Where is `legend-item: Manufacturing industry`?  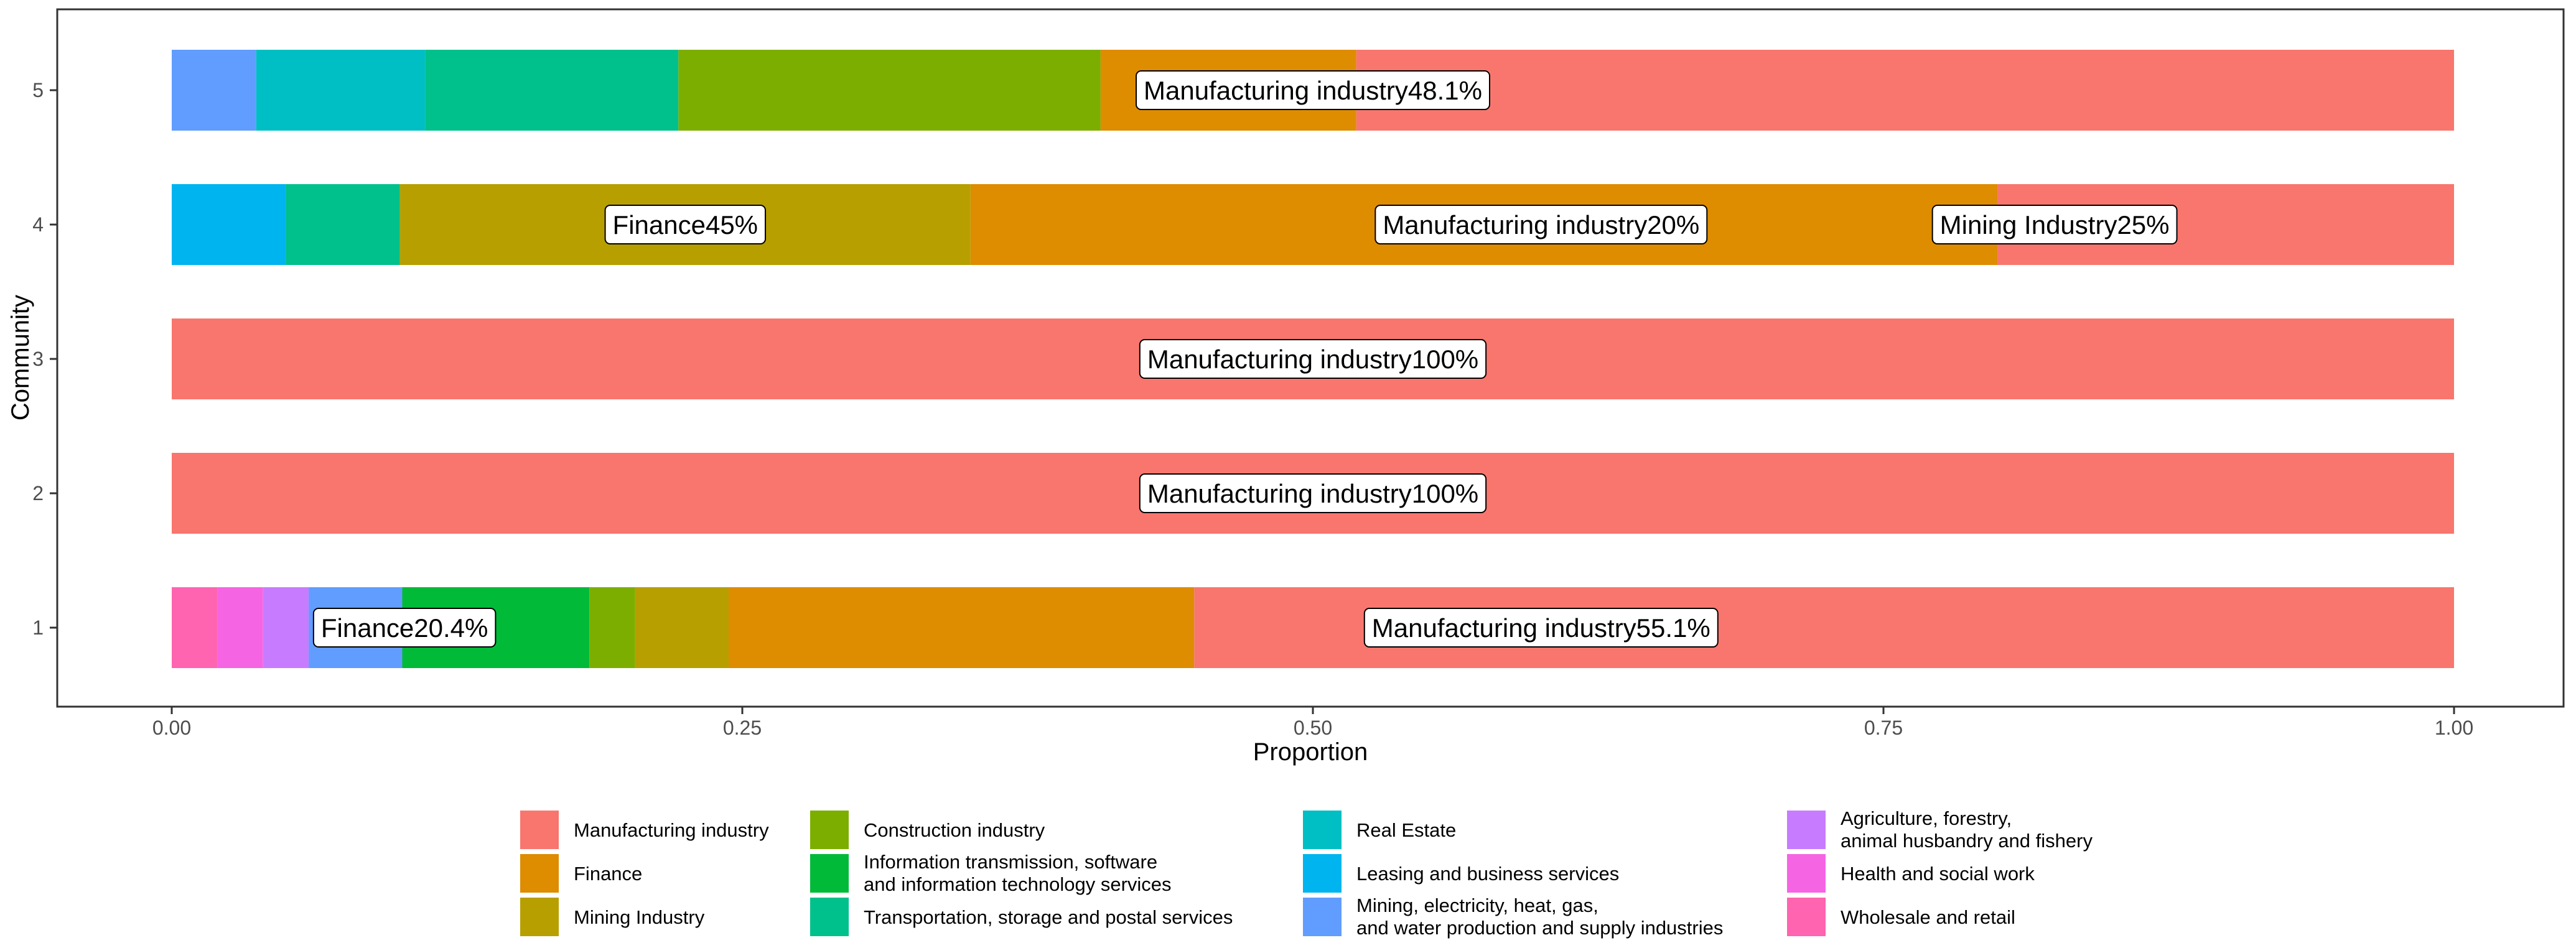 legend-item: Manufacturing industry is located at coordinates (645, 830).